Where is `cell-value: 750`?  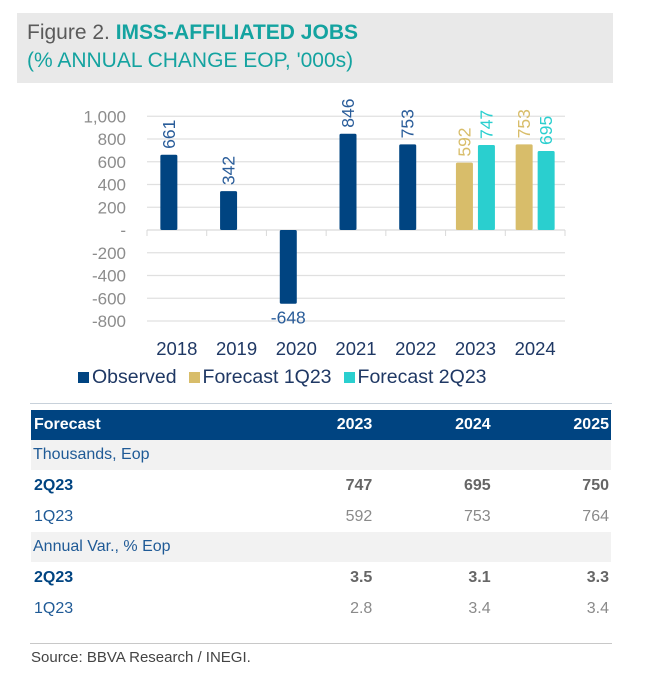 cell-value: 750 is located at coordinates (595, 485).